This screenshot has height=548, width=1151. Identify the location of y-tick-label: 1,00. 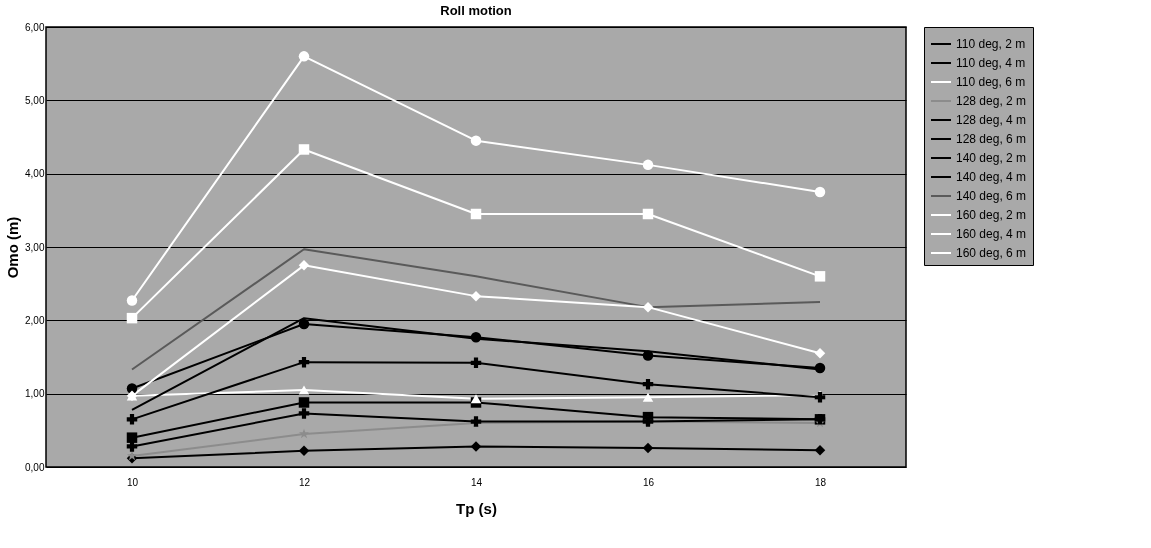
(35, 394).